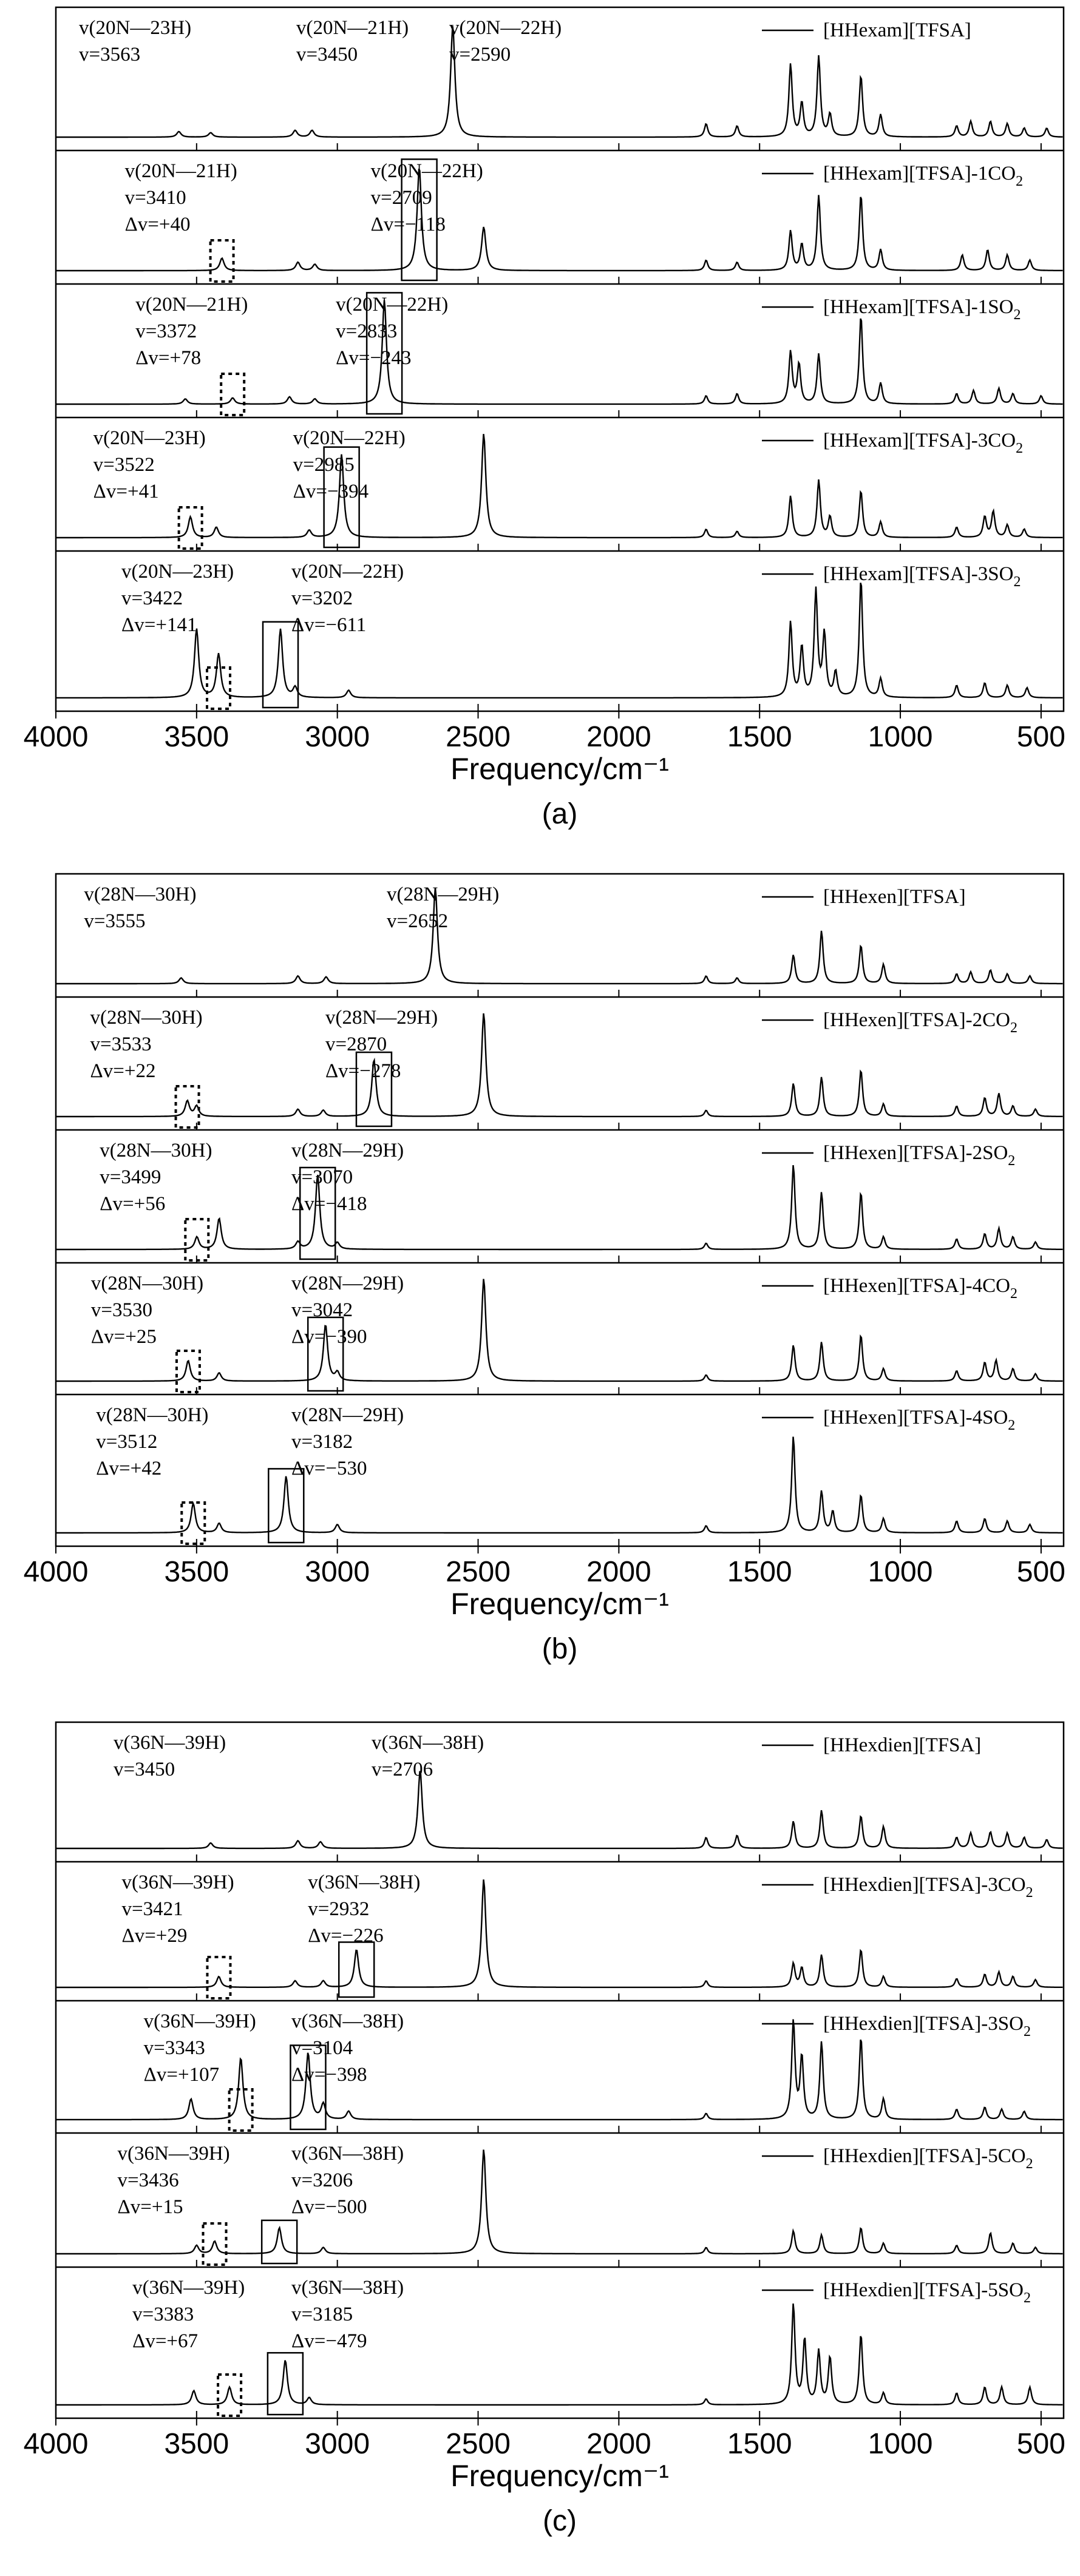 This screenshot has width=1080, height=2576. I want to click on legend-label: [HHexen][TFSA]-4SO2, so click(919, 1420).